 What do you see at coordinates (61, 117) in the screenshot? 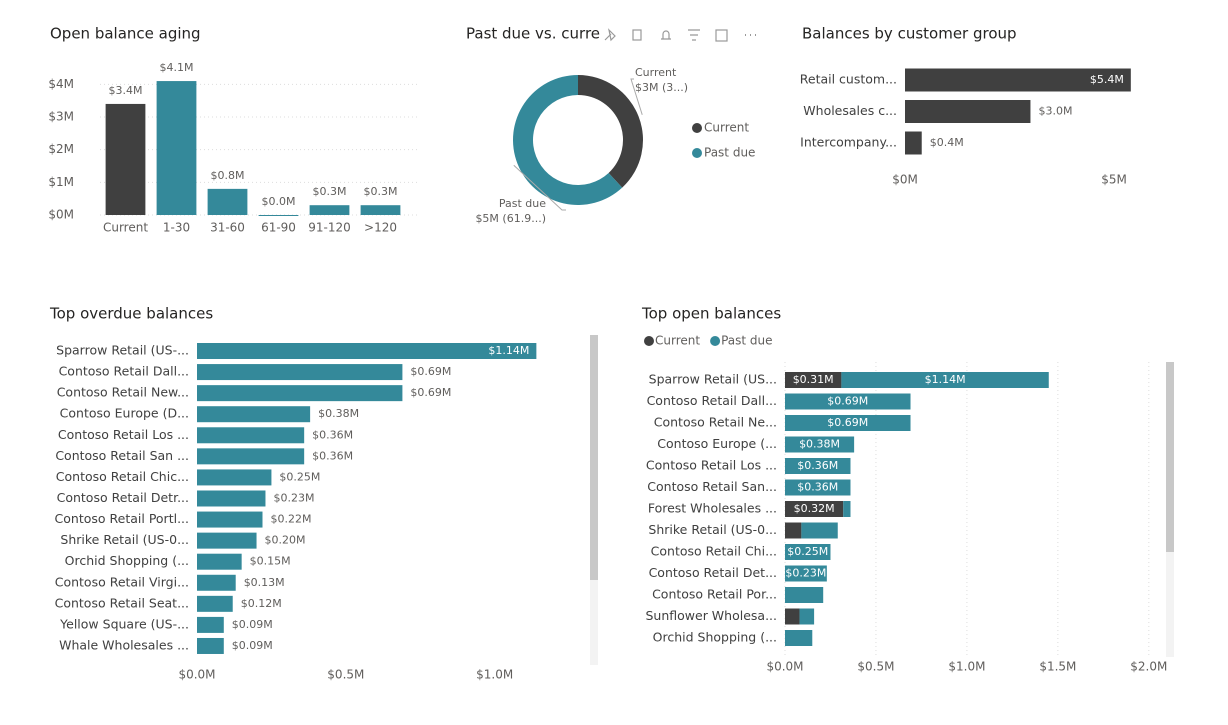
I see `y-tick-label: $3M` at bounding box center [61, 117].